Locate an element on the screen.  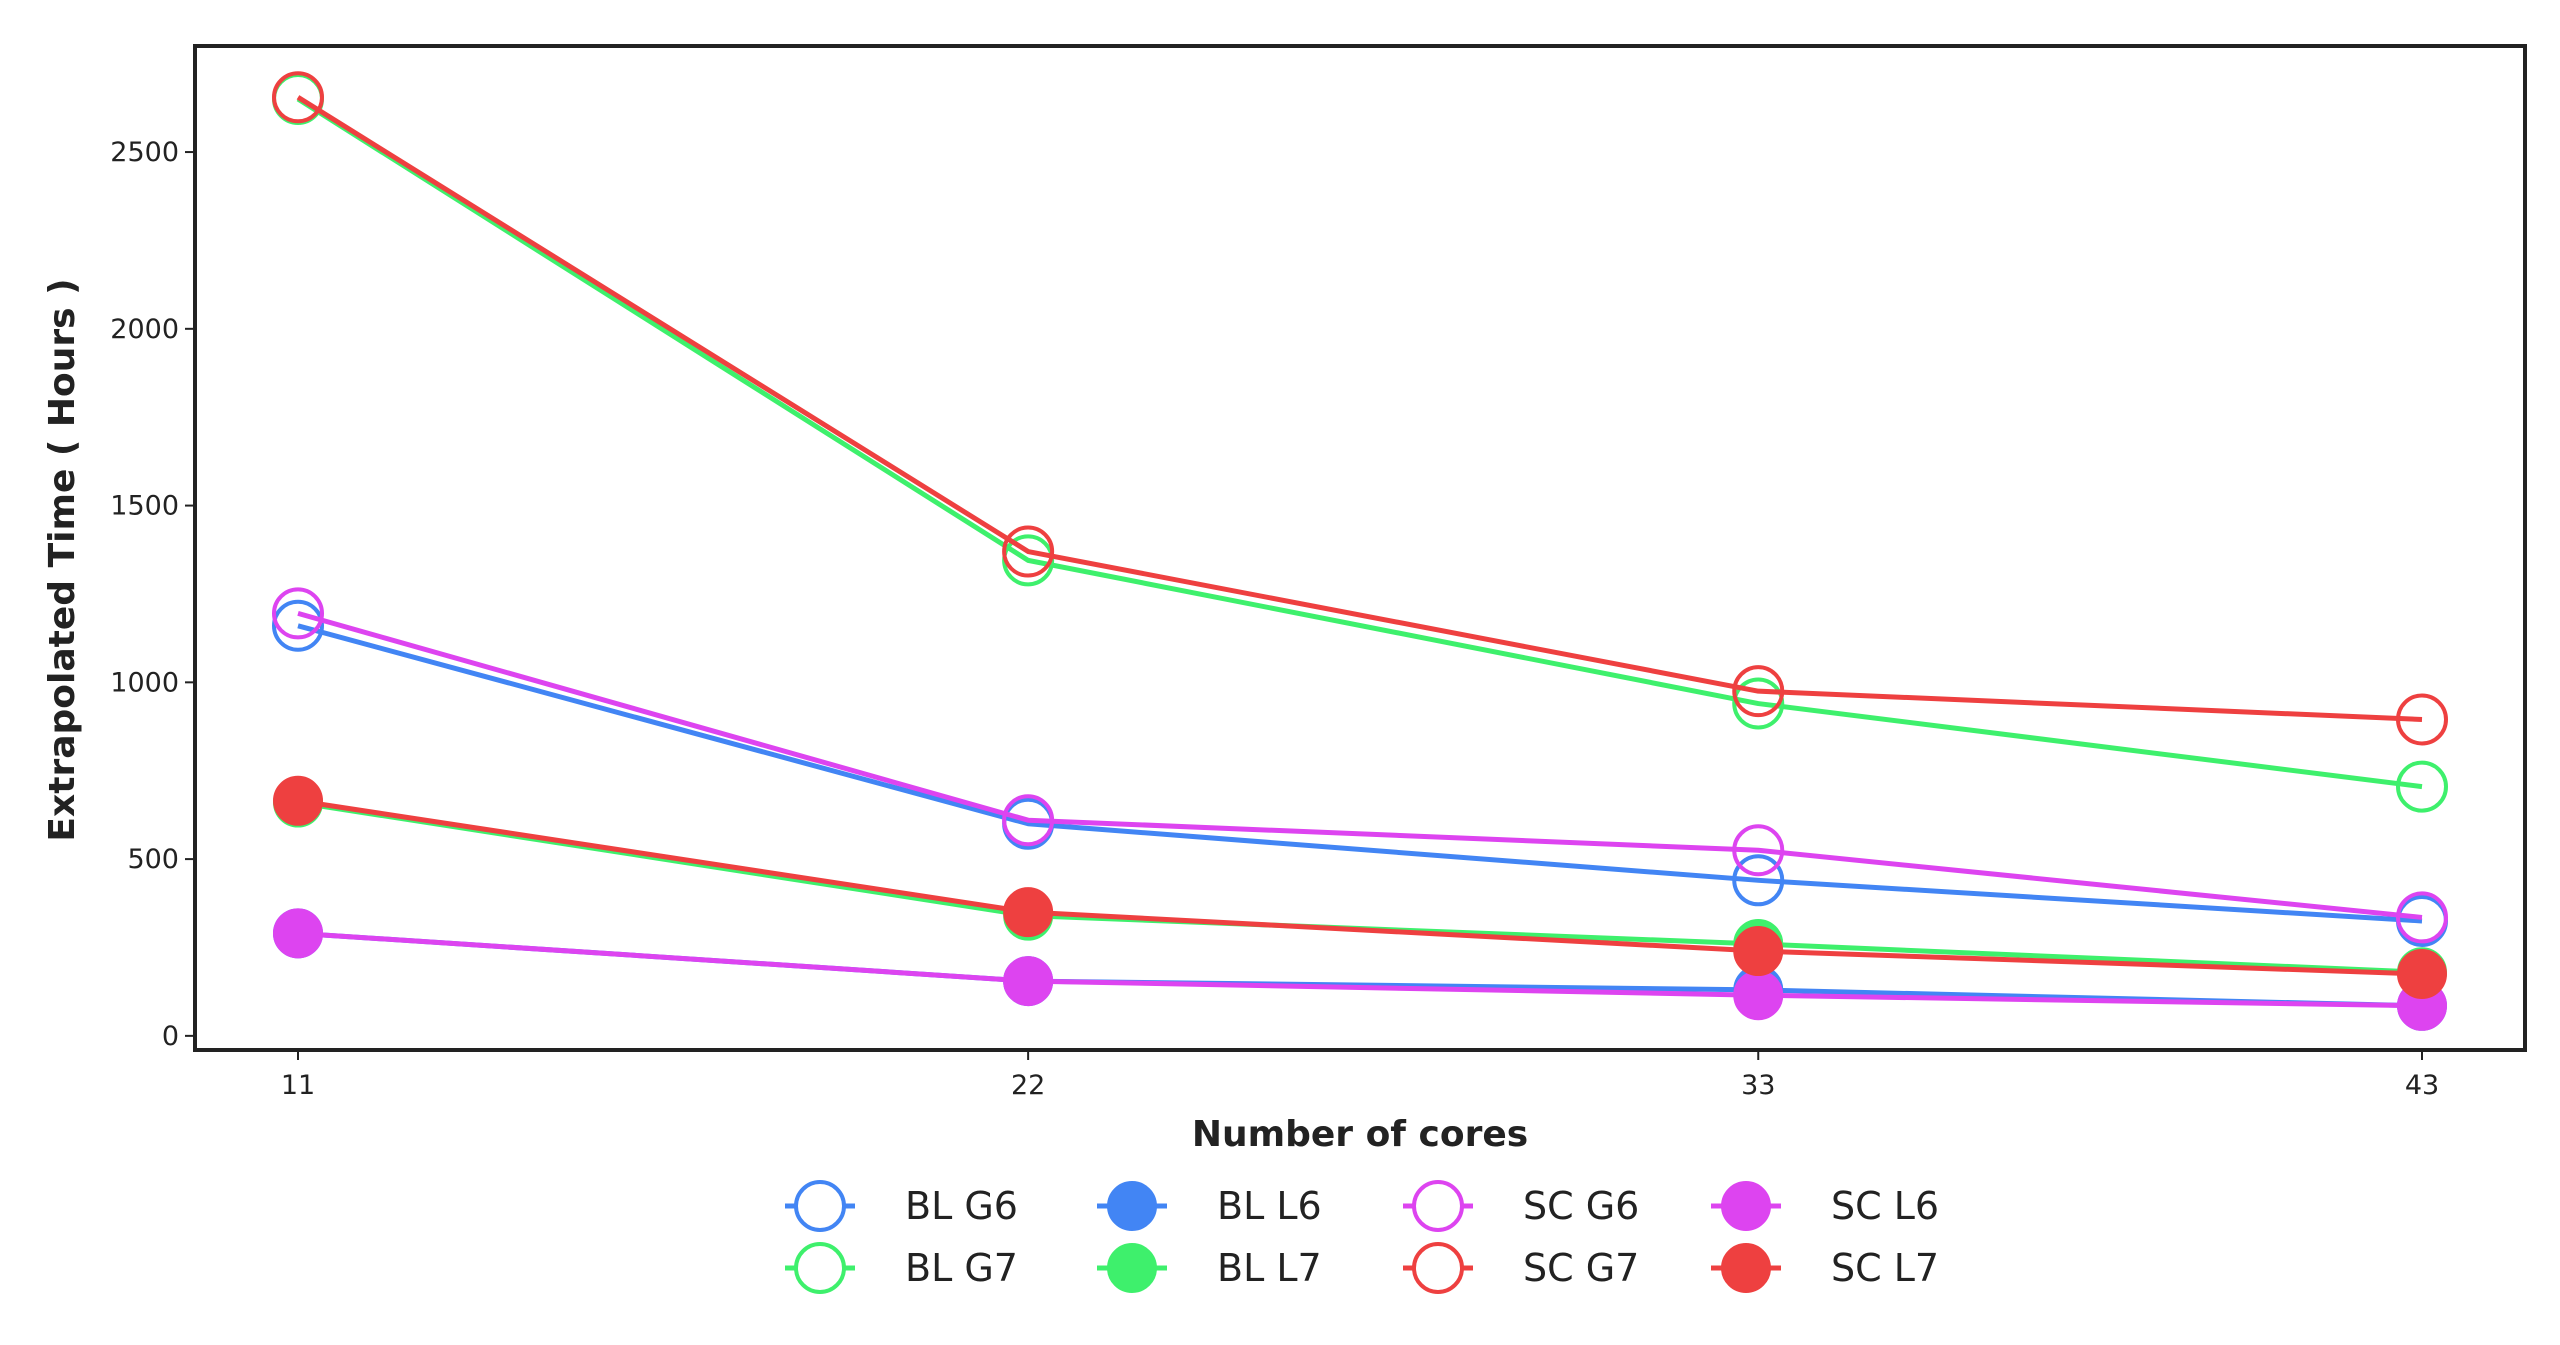
legend-label: SC L7 is located at coordinates (1885, 1268).